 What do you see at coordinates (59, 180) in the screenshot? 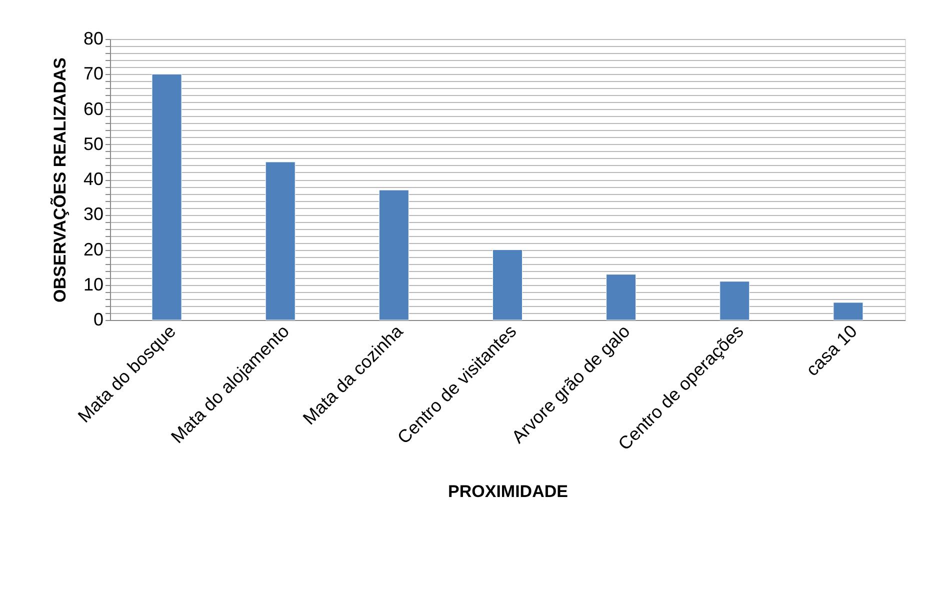
I see `y-axis-title: OBSERVAÇÕES REALIZADAS` at bounding box center [59, 180].